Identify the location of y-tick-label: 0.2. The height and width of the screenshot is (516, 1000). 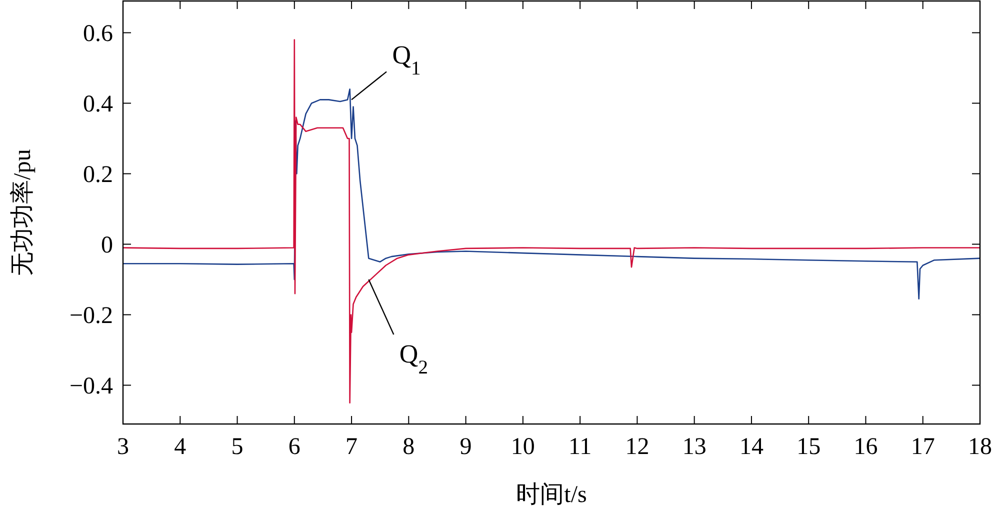
(98, 175).